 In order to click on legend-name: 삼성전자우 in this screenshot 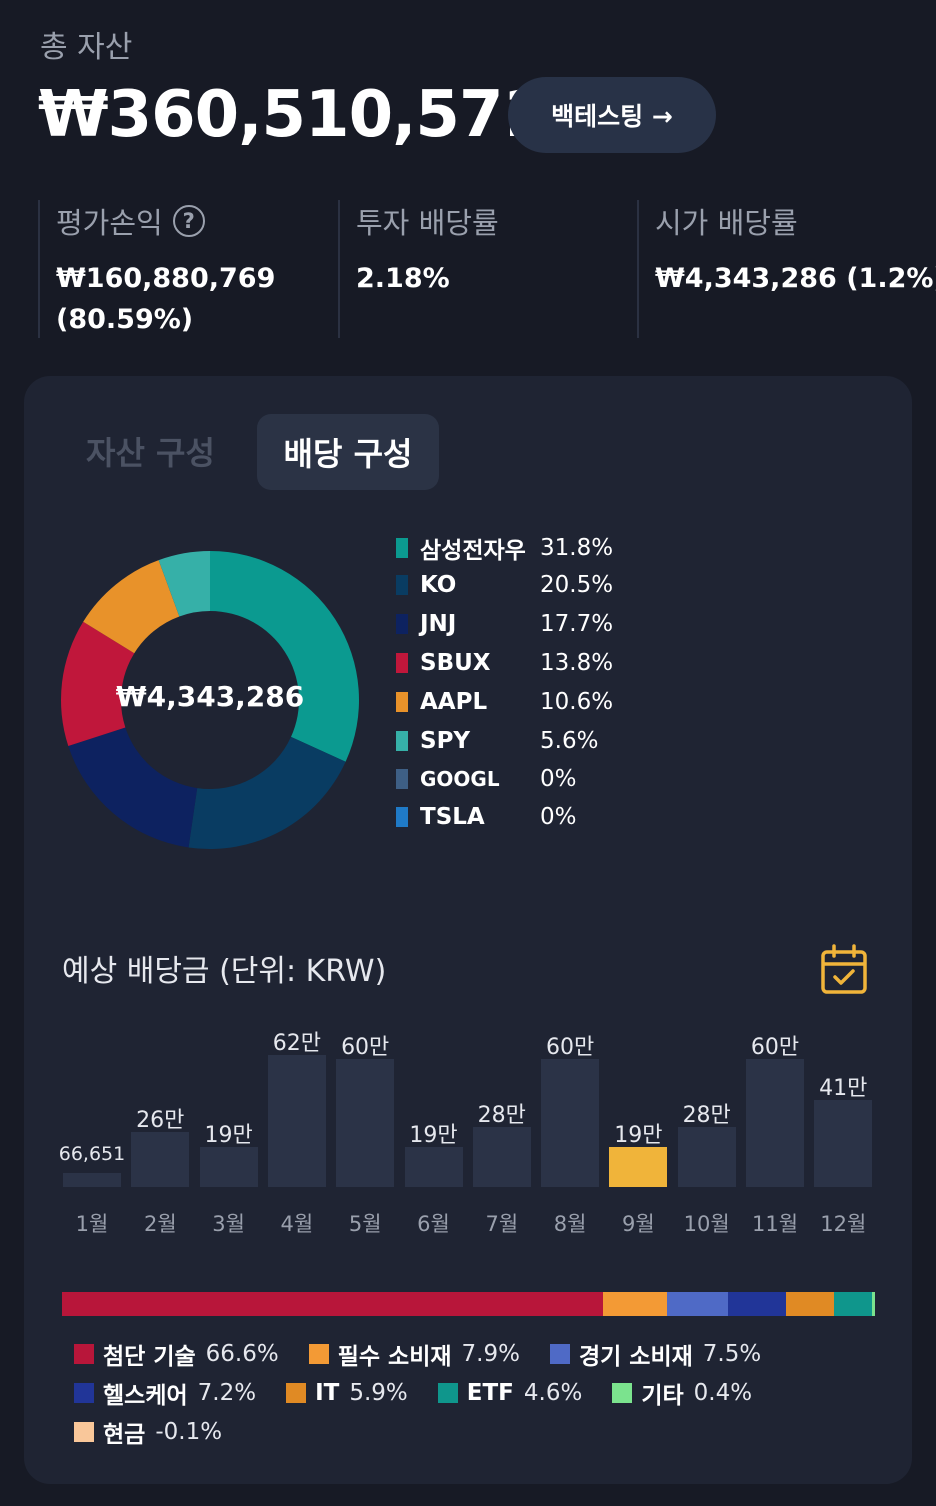, I will do `click(473, 551)`.